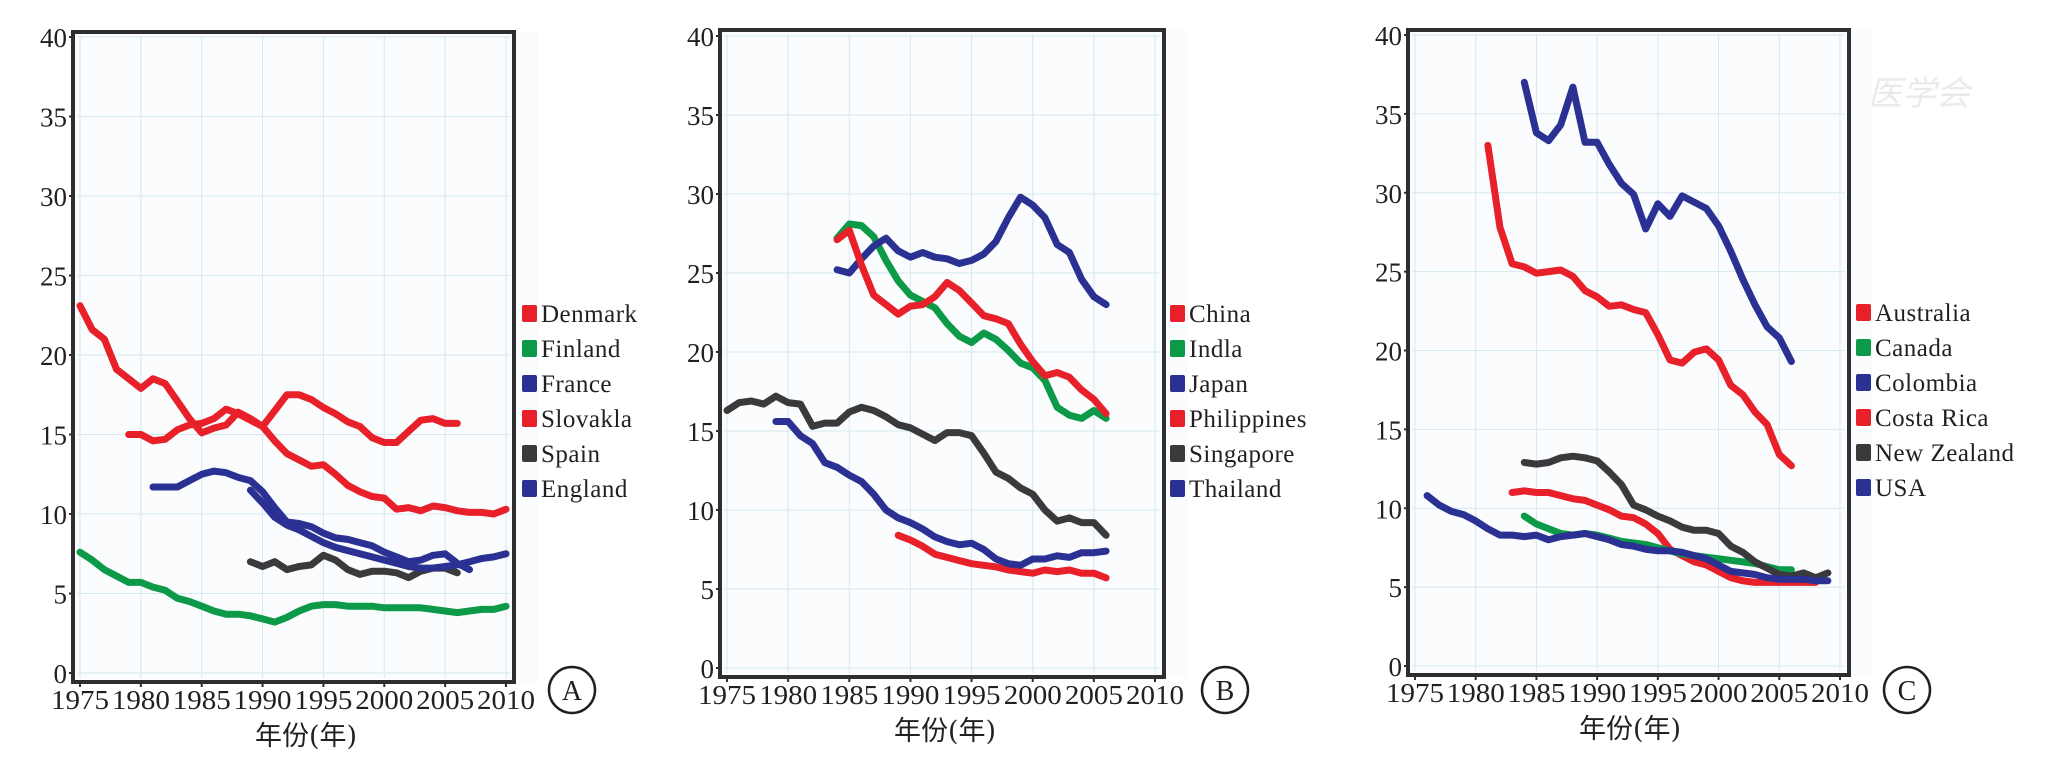  I want to click on legend-label: Spain, so click(570, 454).